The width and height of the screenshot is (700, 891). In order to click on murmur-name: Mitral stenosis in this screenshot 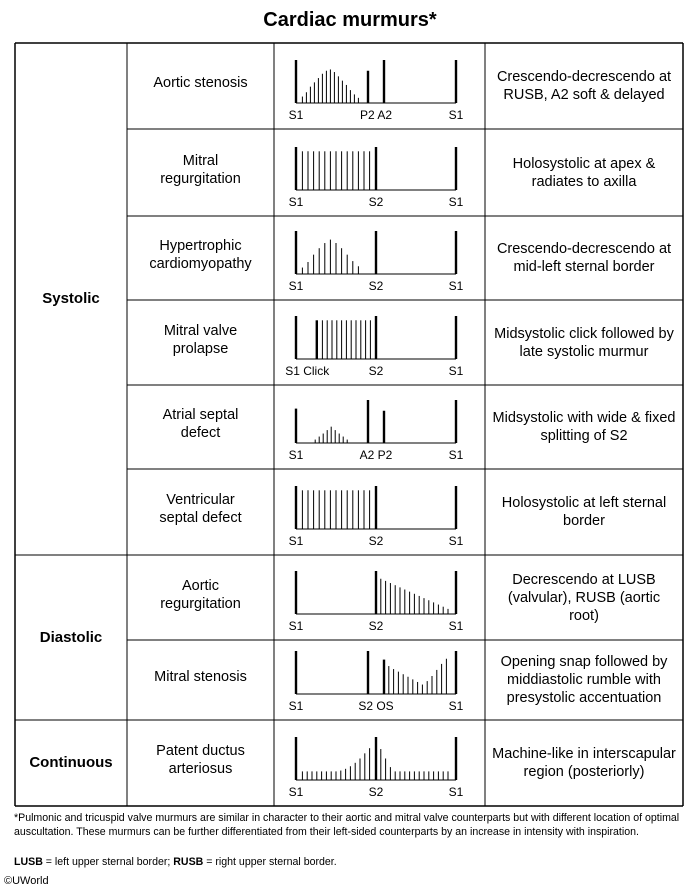, I will do `click(200, 677)`.